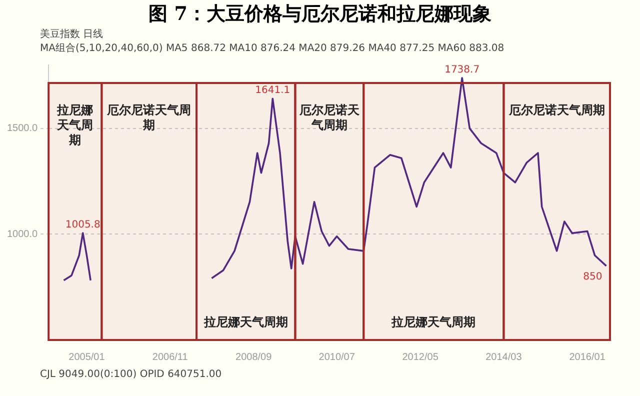 Image resolution: width=640 pixels, height=396 pixels. What do you see at coordinates (87, 357) in the screenshot?
I see `x-tick-label: 2005/01` at bounding box center [87, 357].